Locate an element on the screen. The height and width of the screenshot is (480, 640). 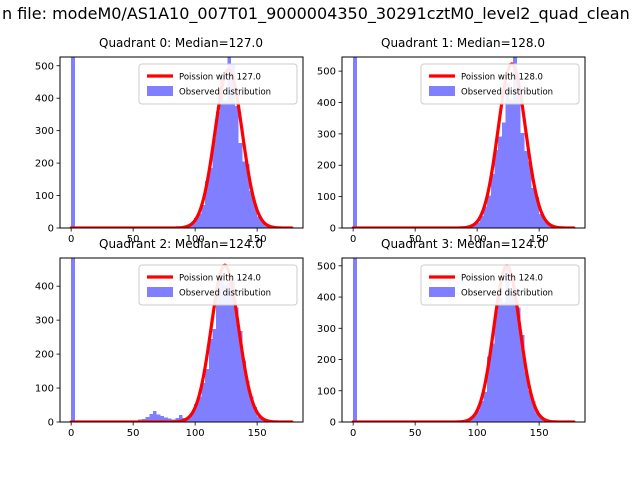
y-tick-label: 0 is located at coordinates (51, 423).